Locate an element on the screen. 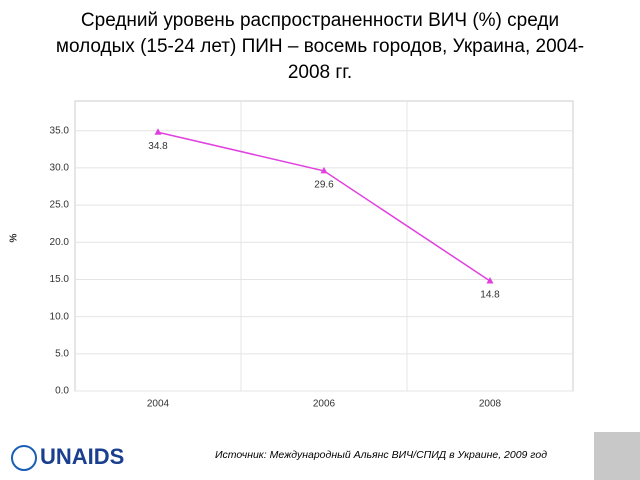 The width and height of the screenshot is (640, 480). x-tick-label: 2004 is located at coordinates (158, 404).